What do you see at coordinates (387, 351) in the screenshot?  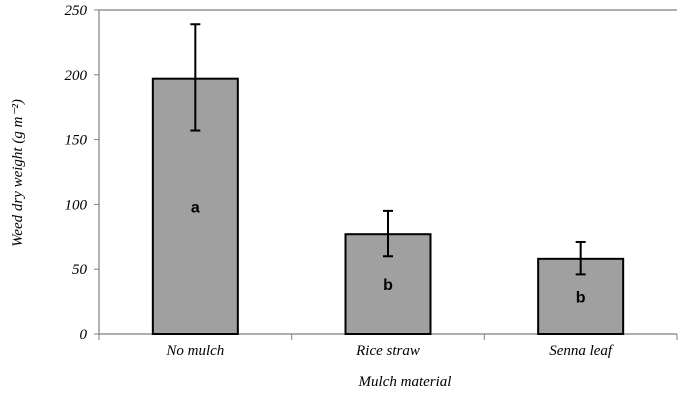 I see `x-tick-label: Rice straw` at bounding box center [387, 351].